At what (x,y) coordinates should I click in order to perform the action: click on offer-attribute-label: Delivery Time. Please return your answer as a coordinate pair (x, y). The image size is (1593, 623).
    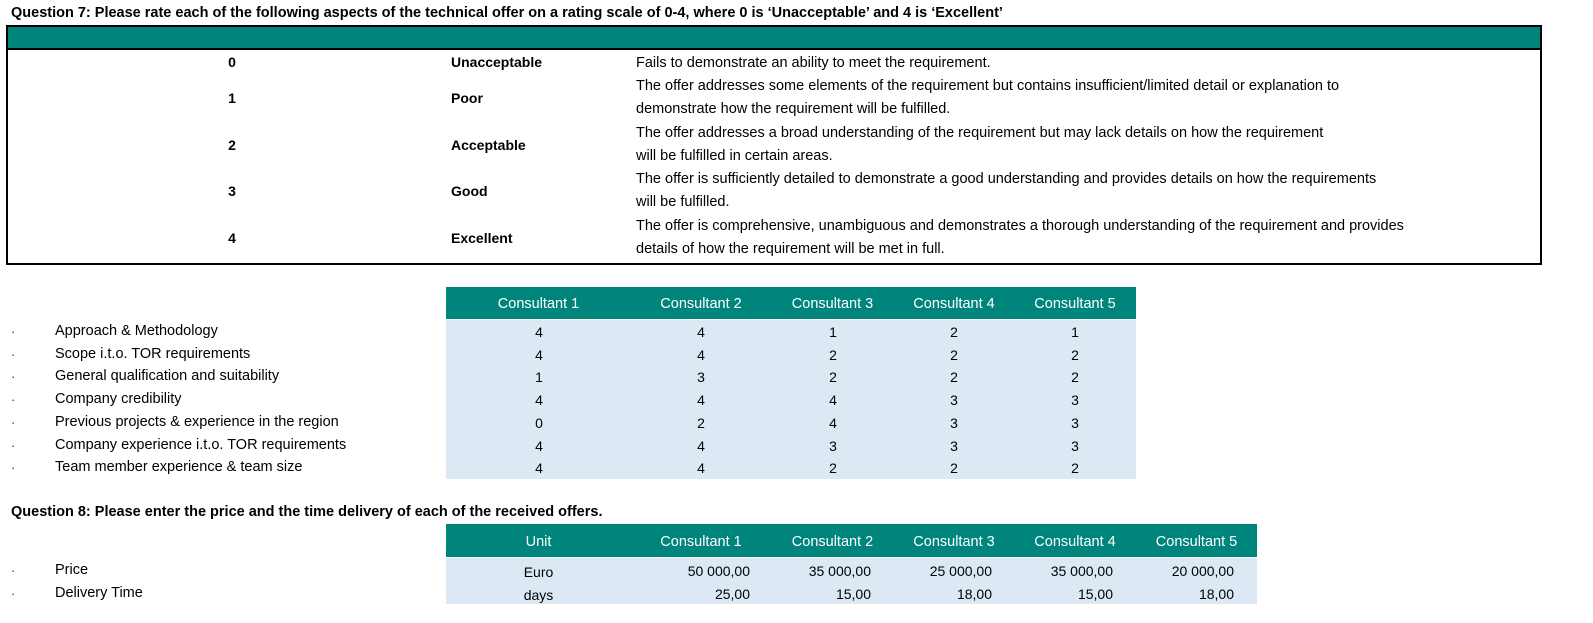
    Looking at the image, I should click on (99, 593).